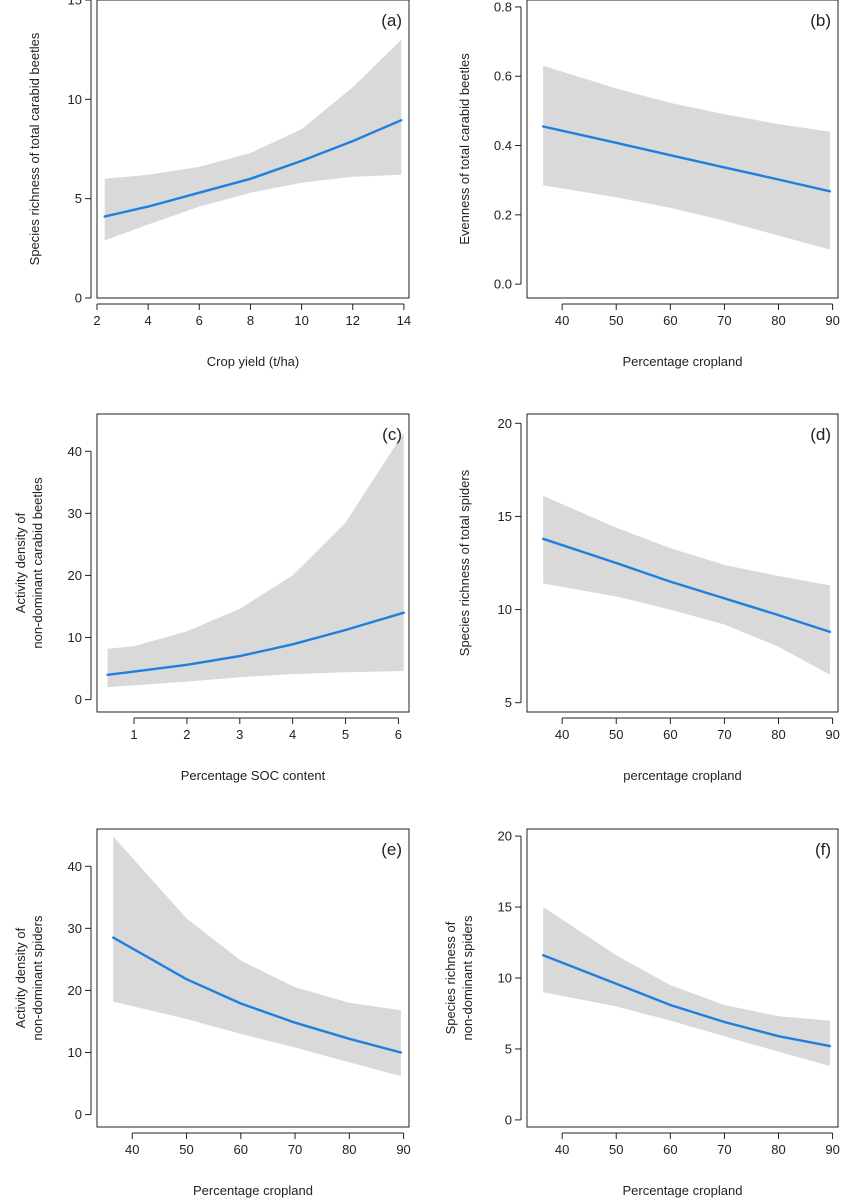 This screenshot has width=844, height=1200. I want to click on panel-a-label: (a), so click(391, 20).